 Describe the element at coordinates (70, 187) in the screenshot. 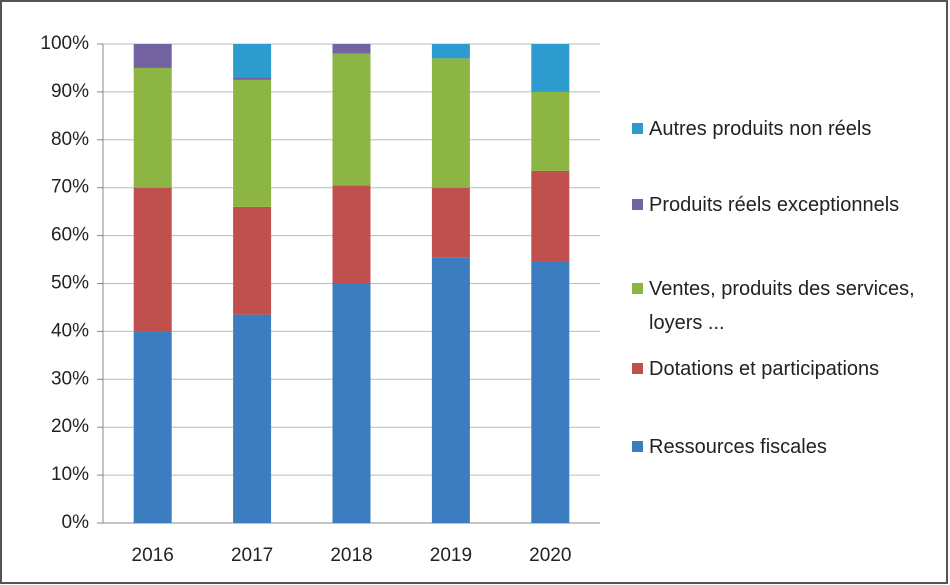

I see `y-tick-label: 70%` at that location.